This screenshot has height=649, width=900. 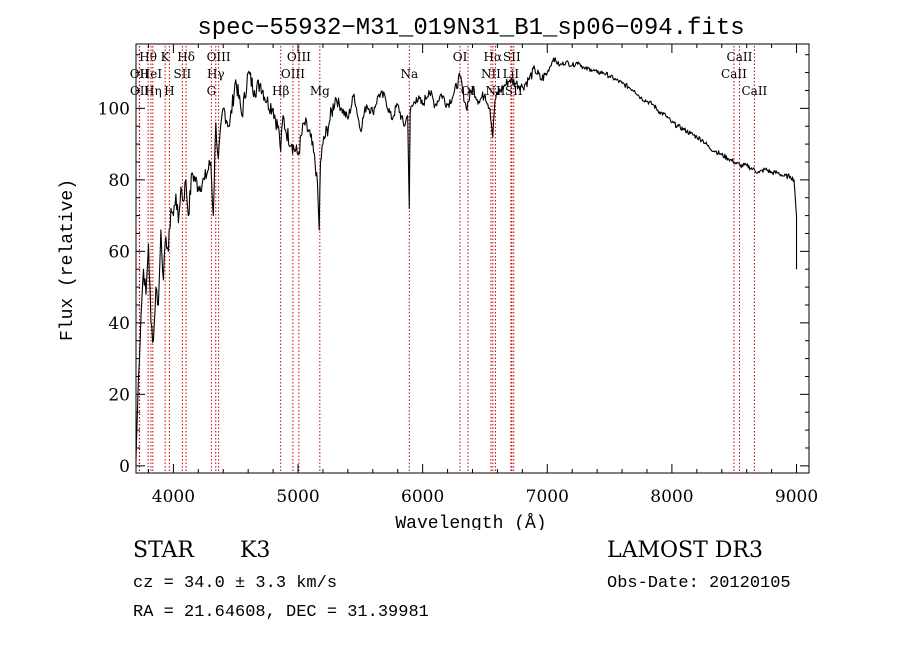 What do you see at coordinates (699, 583) in the screenshot?
I see `observation-date: Obs-Date: 20120105` at bounding box center [699, 583].